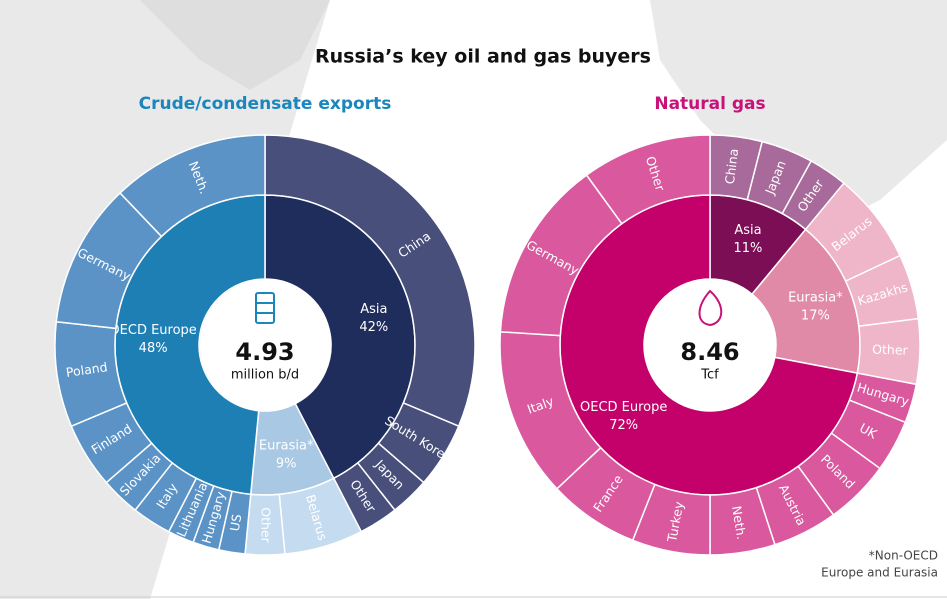  What do you see at coordinates (373, 327) in the screenshot?
I see `inner-value-label: 42%` at bounding box center [373, 327].